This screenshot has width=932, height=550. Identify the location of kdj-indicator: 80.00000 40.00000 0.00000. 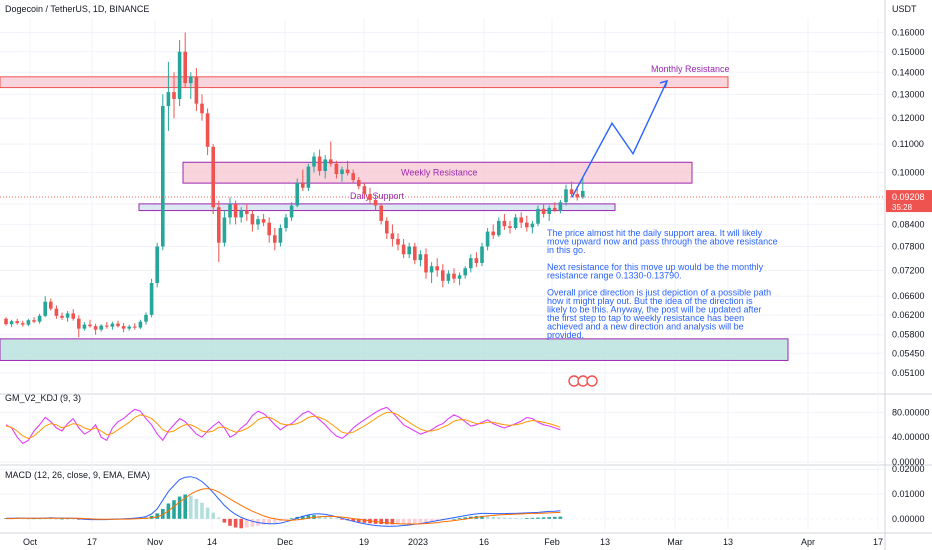
(465, 436).